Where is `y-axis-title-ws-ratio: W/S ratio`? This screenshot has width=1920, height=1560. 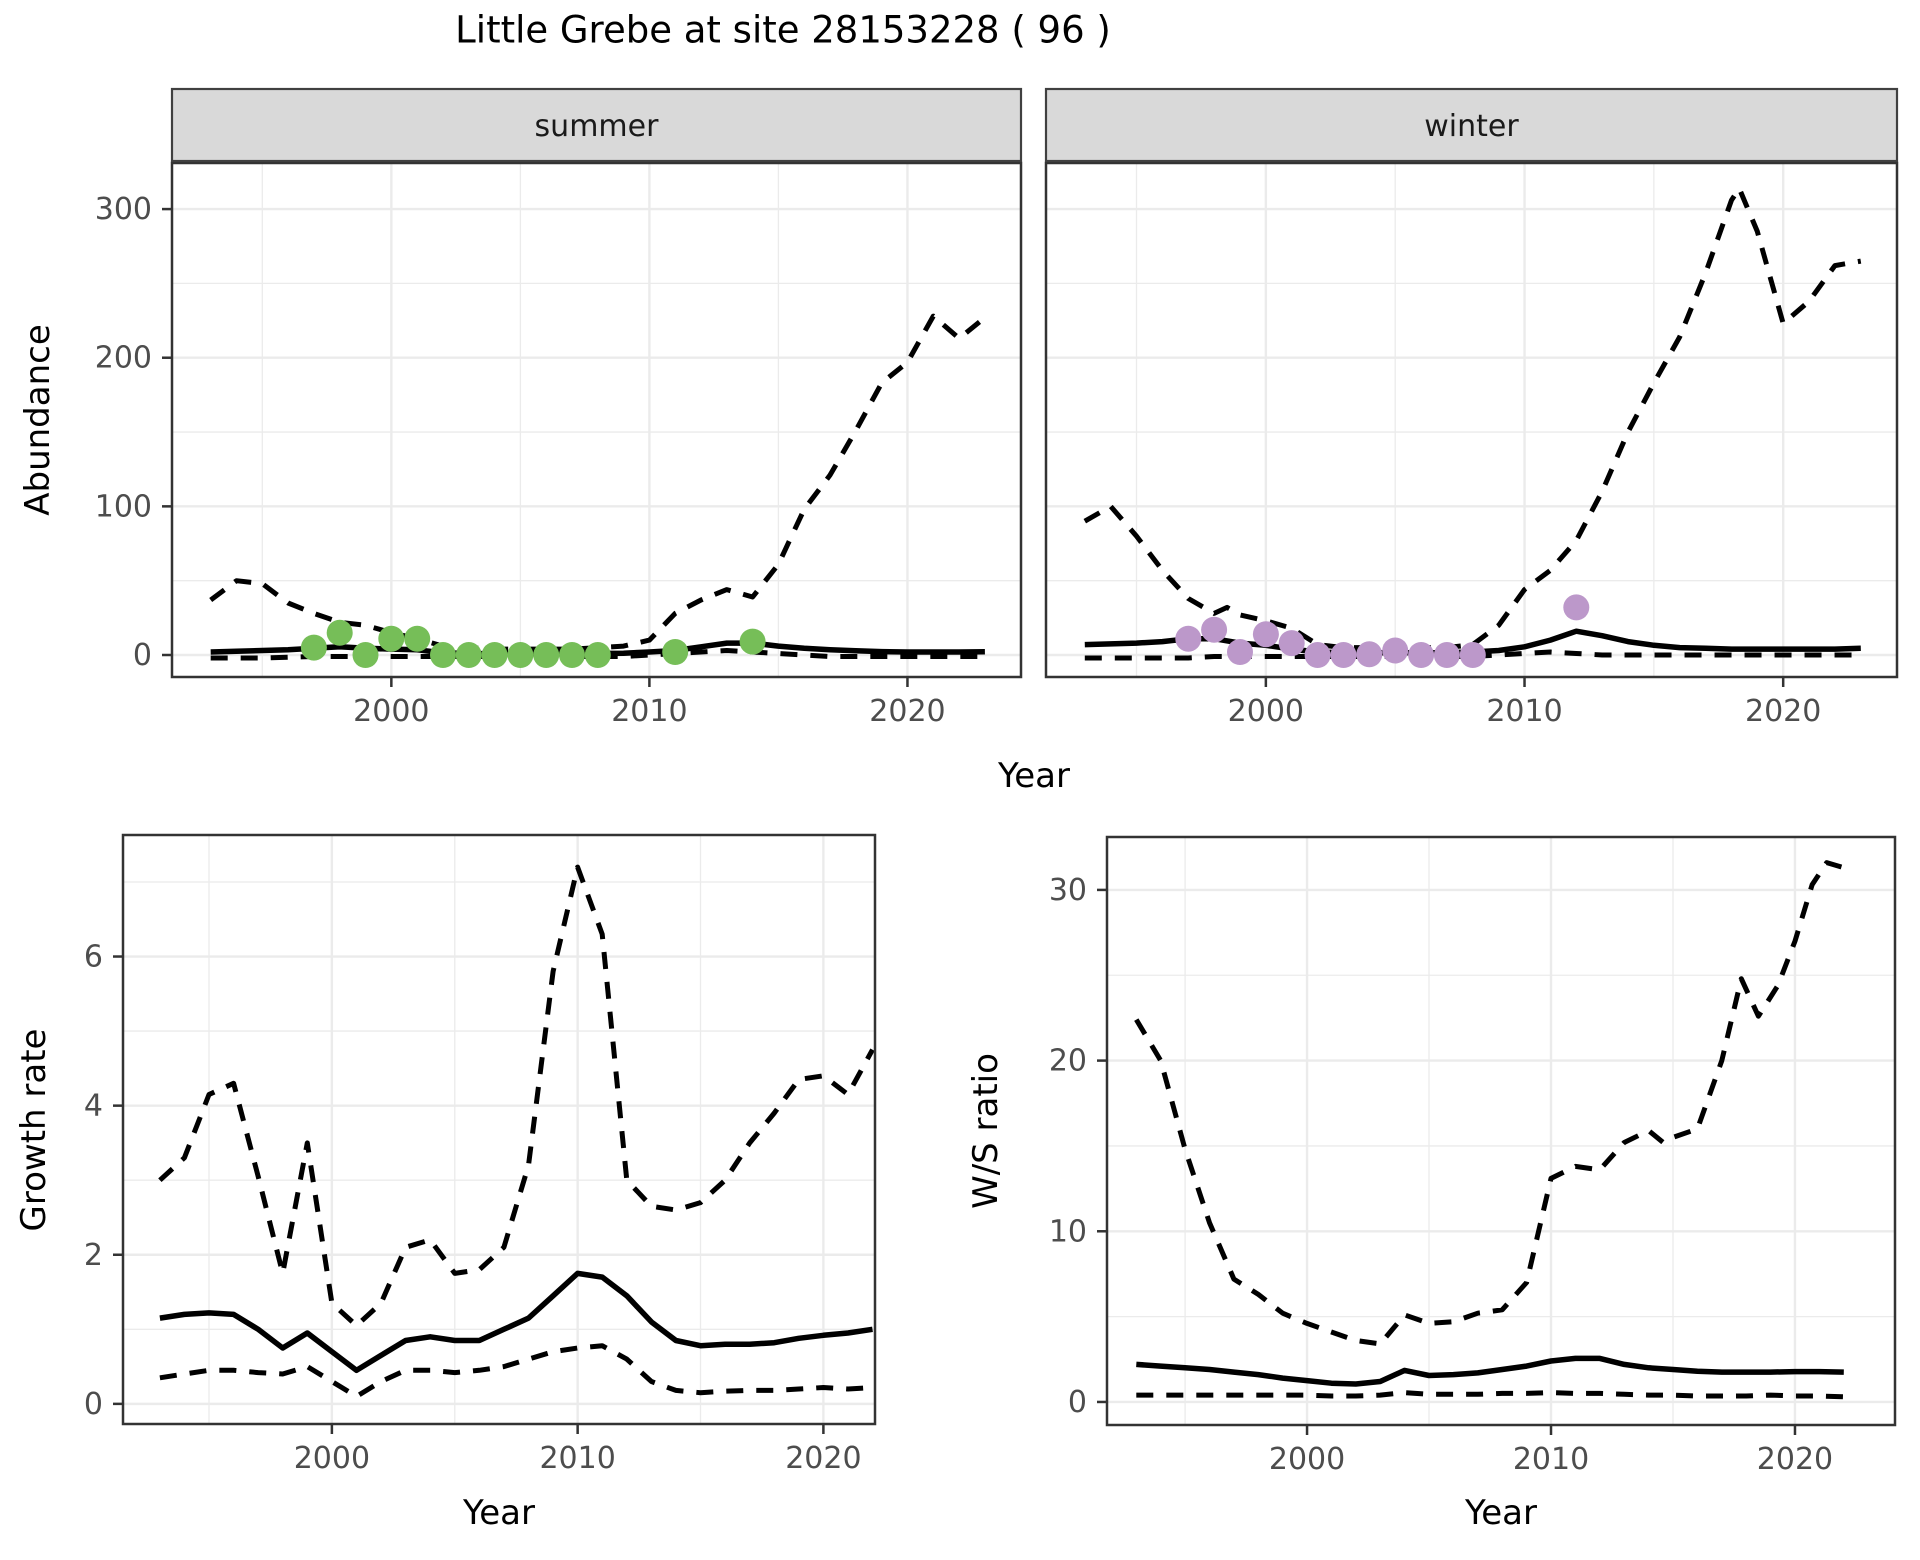
y-axis-title-ws-ratio: W/S ratio is located at coordinates (986, 1131).